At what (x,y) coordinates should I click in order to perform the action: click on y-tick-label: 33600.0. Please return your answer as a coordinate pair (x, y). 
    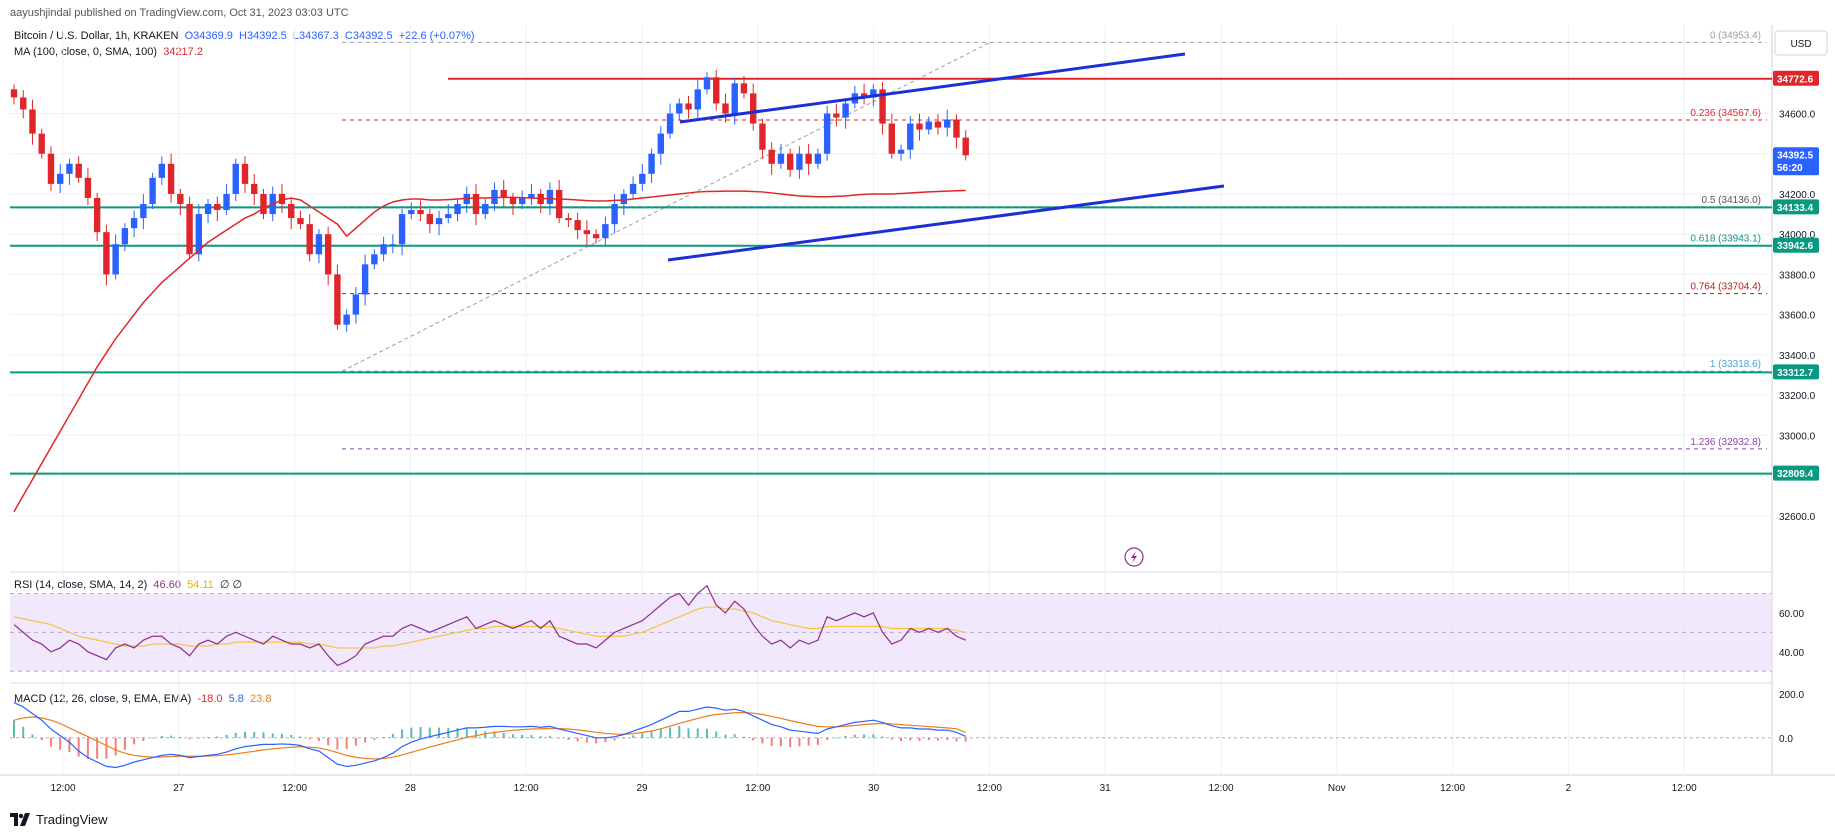
    Looking at the image, I should click on (1797, 316).